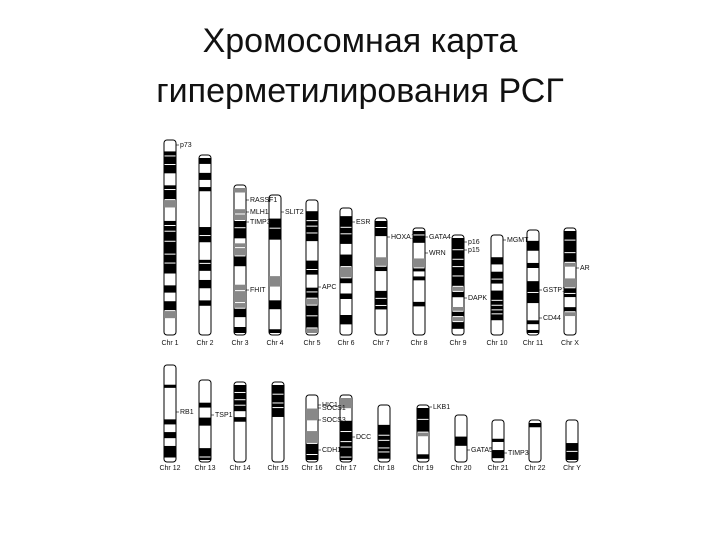 Image resolution: width=720 pixels, height=540 pixels. What do you see at coordinates (570, 343) in the screenshot?
I see `chromosome-label: Chr X` at bounding box center [570, 343].